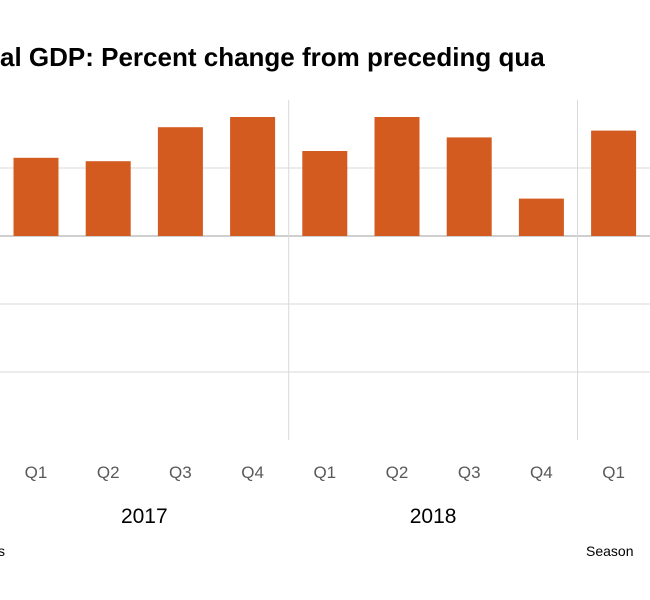 This screenshot has width=650, height=600. Describe the element at coordinates (289, 516) in the screenshot. I see `year-group-labels: 2017 2018` at that location.